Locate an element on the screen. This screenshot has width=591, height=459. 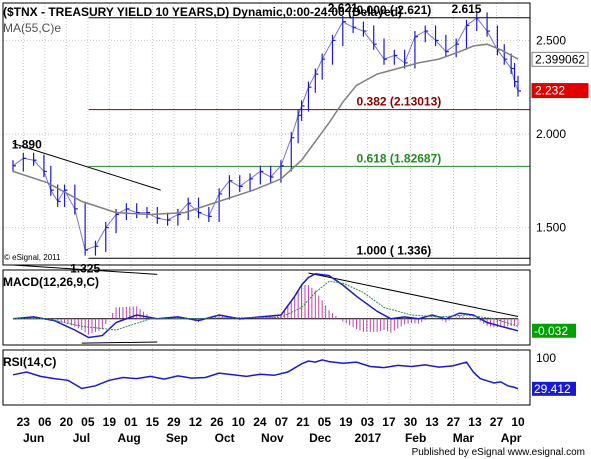
month-label: Aug is located at coordinates (128, 438).